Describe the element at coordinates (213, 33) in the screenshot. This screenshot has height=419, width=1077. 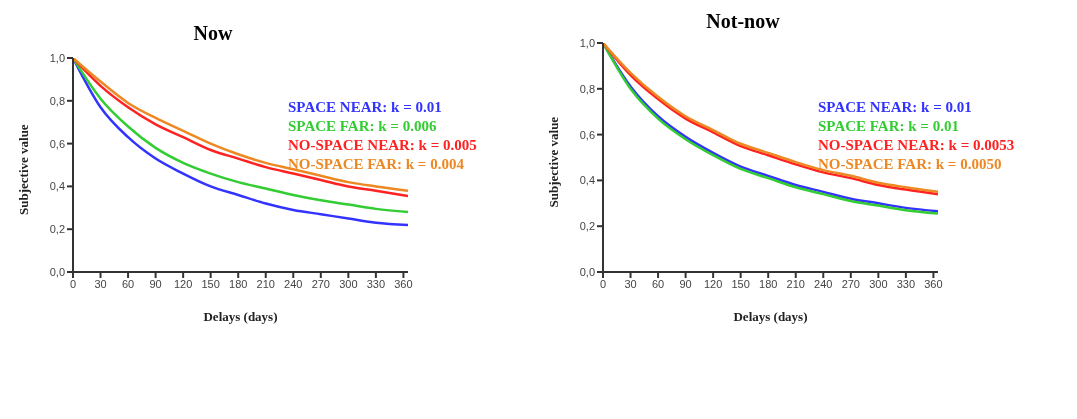
I see `chart-title: Now` at that location.